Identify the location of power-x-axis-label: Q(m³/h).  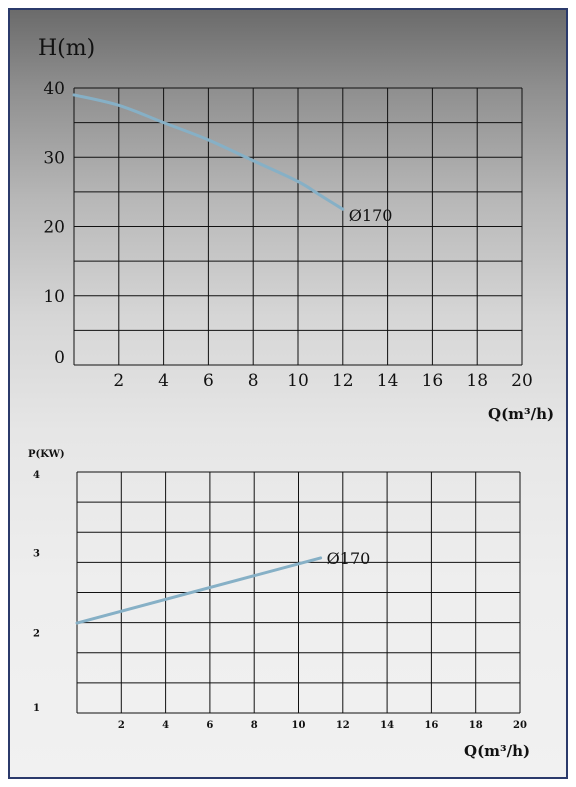
(497, 751).